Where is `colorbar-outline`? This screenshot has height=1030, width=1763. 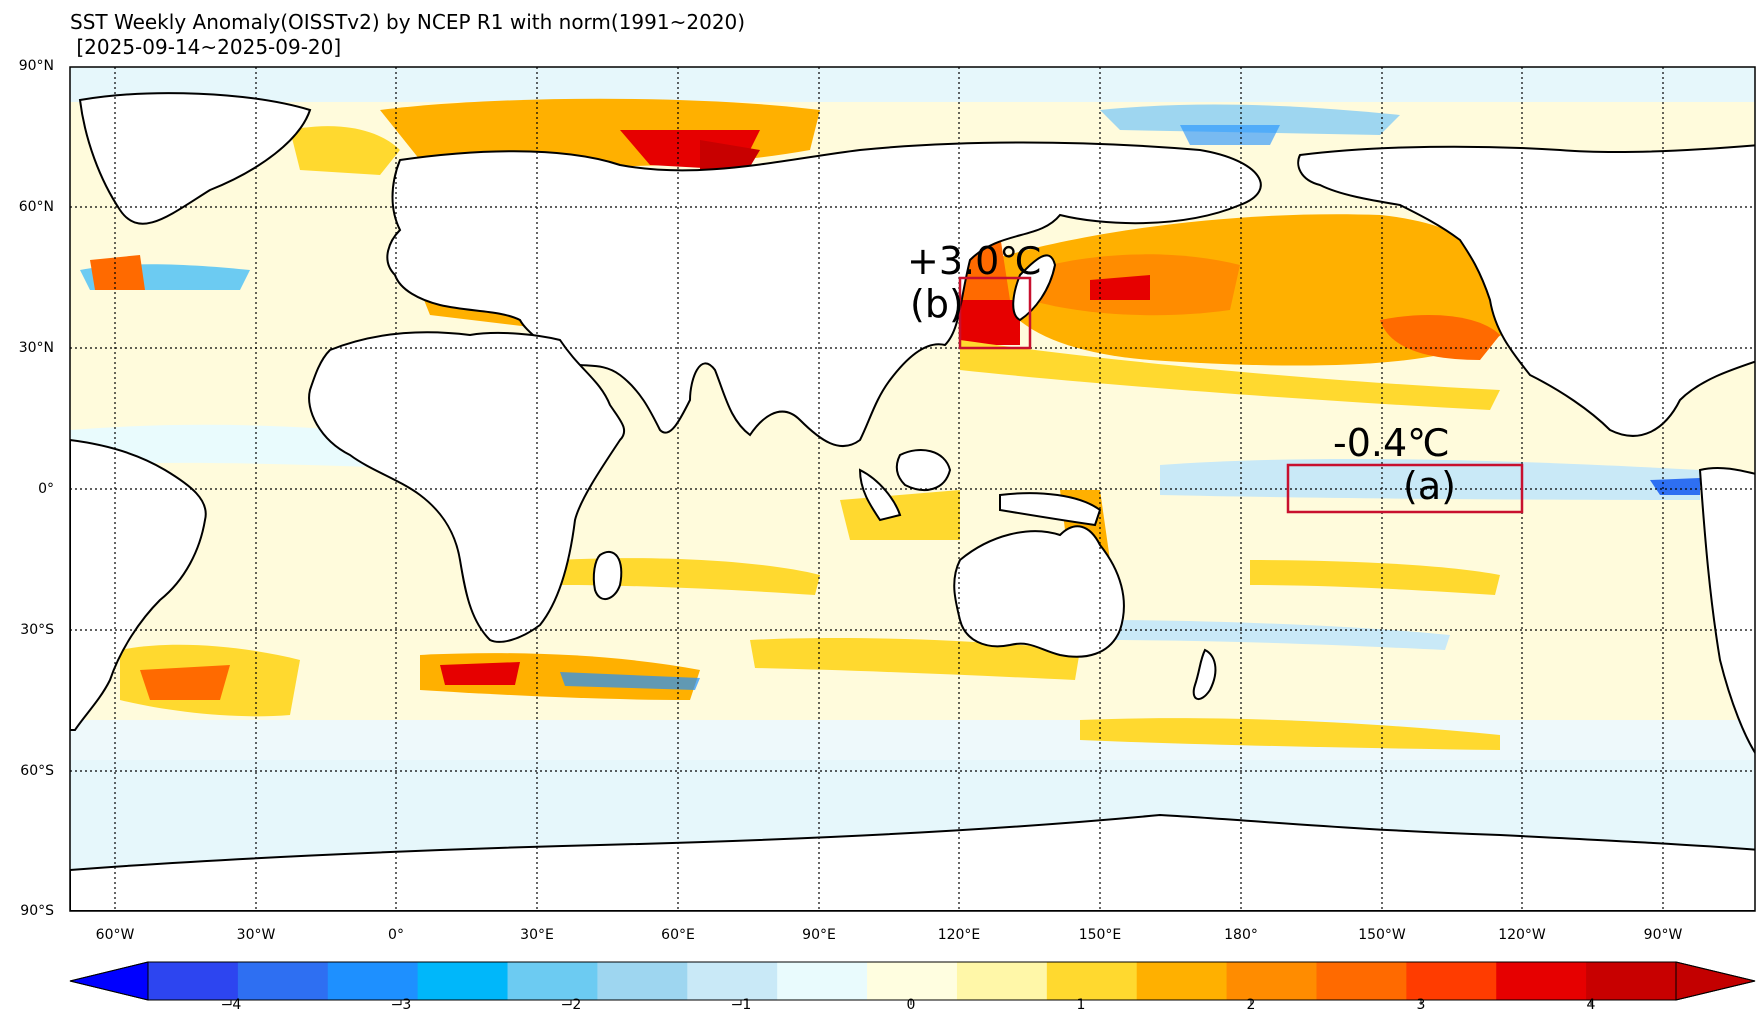
colorbar-outline is located at coordinates (912, 981).